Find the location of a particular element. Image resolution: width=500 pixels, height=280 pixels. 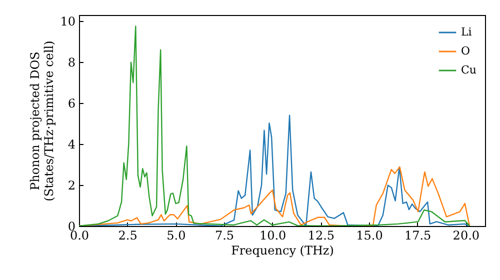

x-tick-label: 20.0 is located at coordinates (466, 235).